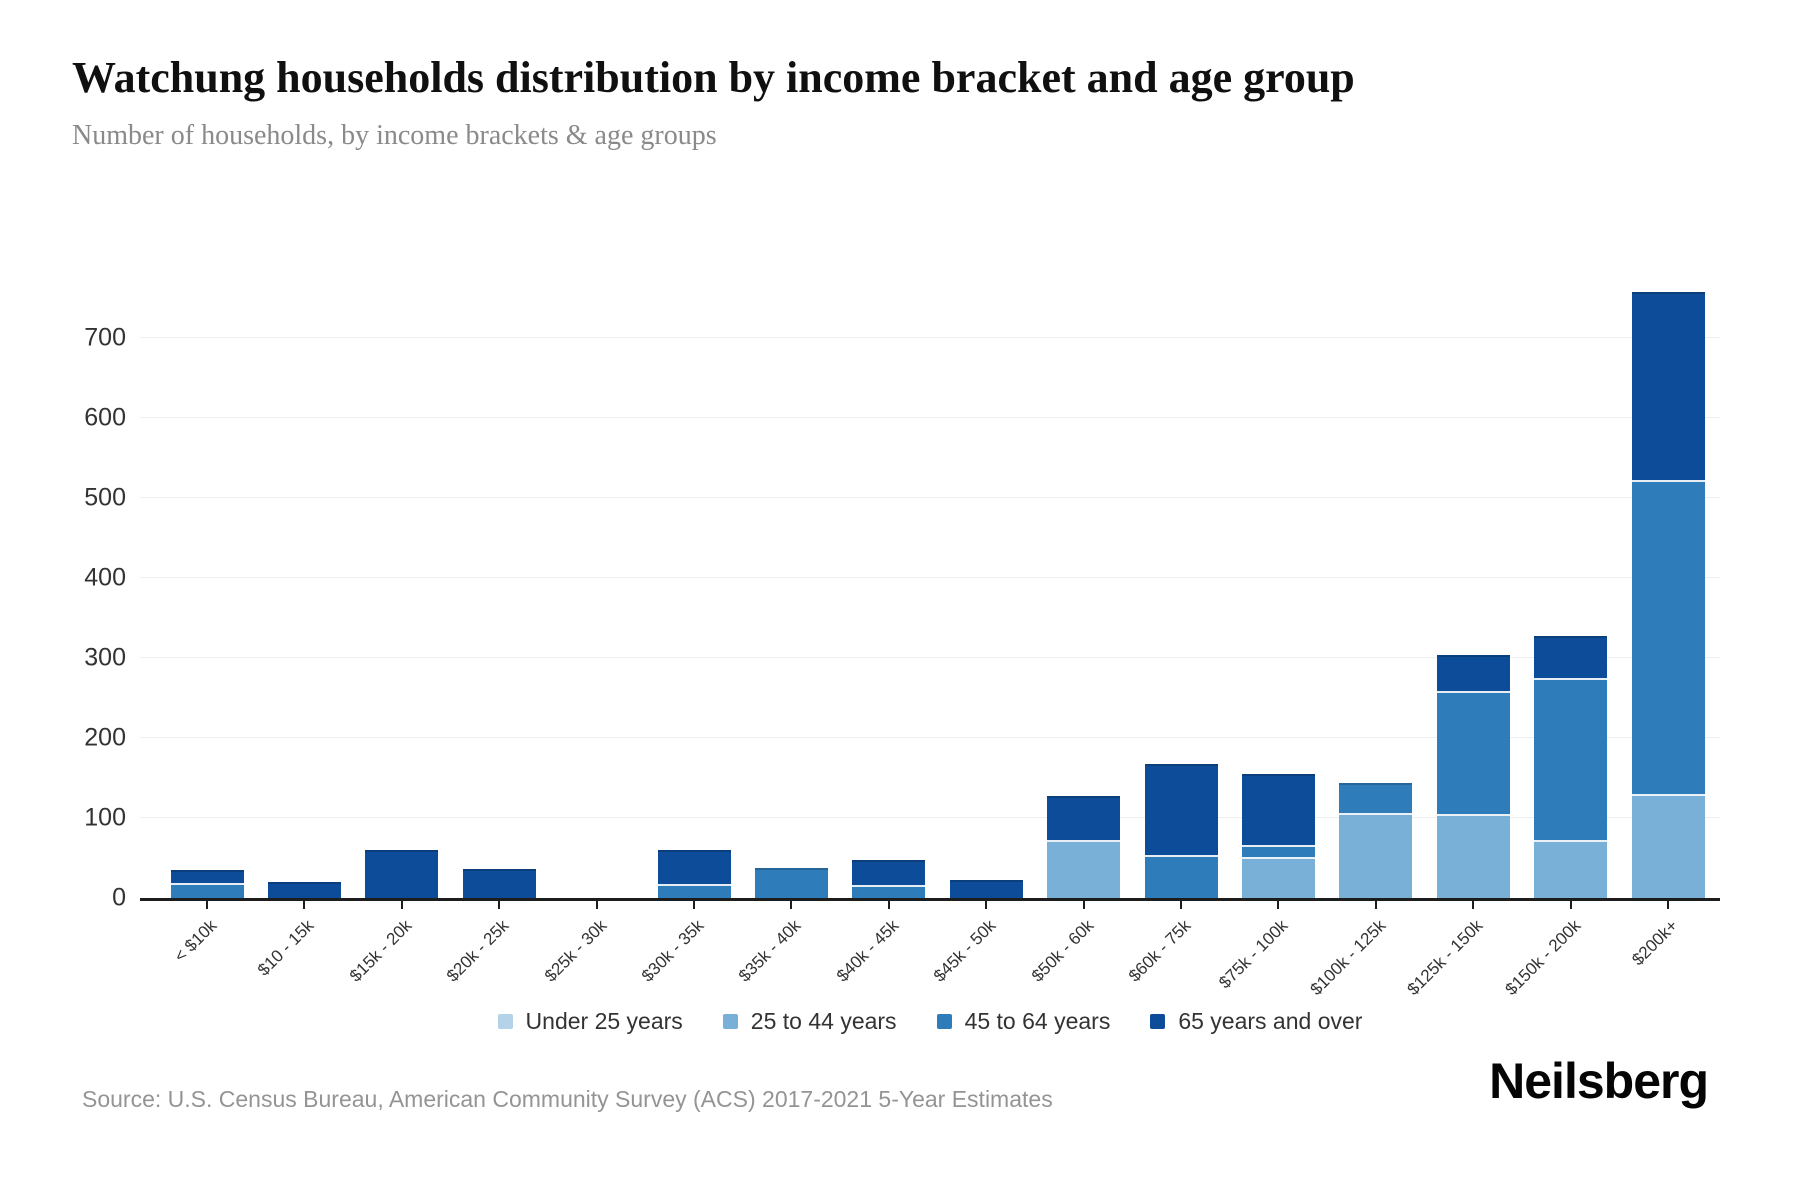 This screenshot has height=1200, width=1800. What do you see at coordinates (105, 577) in the screenshot?
I see `y-axis-label: 400` at bounding box center [105, 577].